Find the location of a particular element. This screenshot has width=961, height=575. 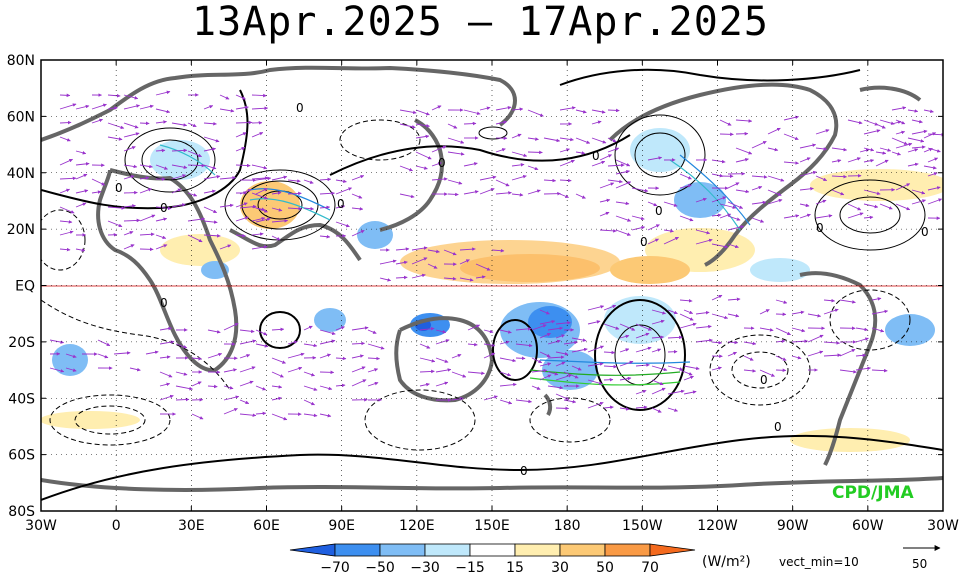

map-title: 13Apr.2025 – 17Apr.2025 is located at coordinates (480, 22).